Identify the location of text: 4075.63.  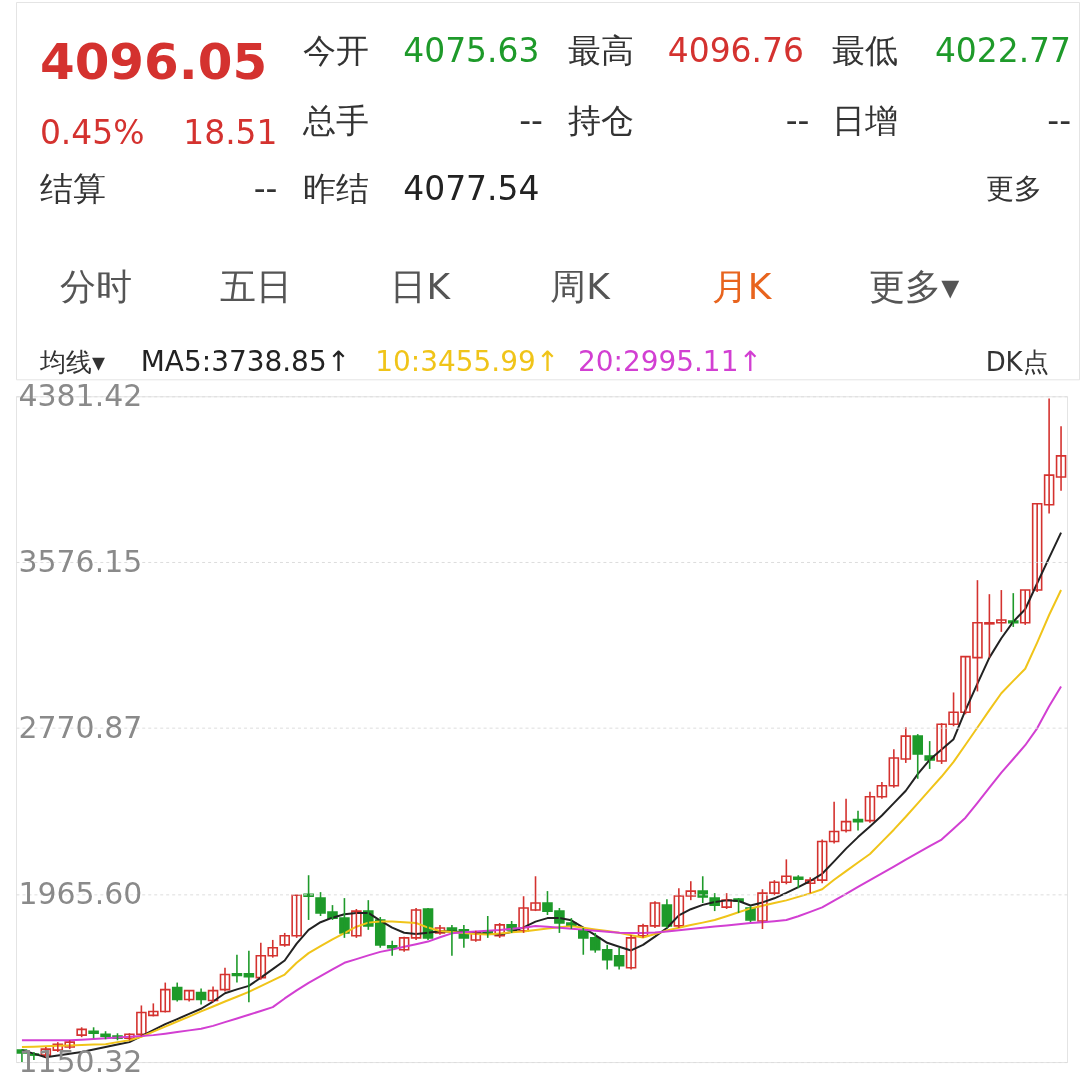
(471, 50).